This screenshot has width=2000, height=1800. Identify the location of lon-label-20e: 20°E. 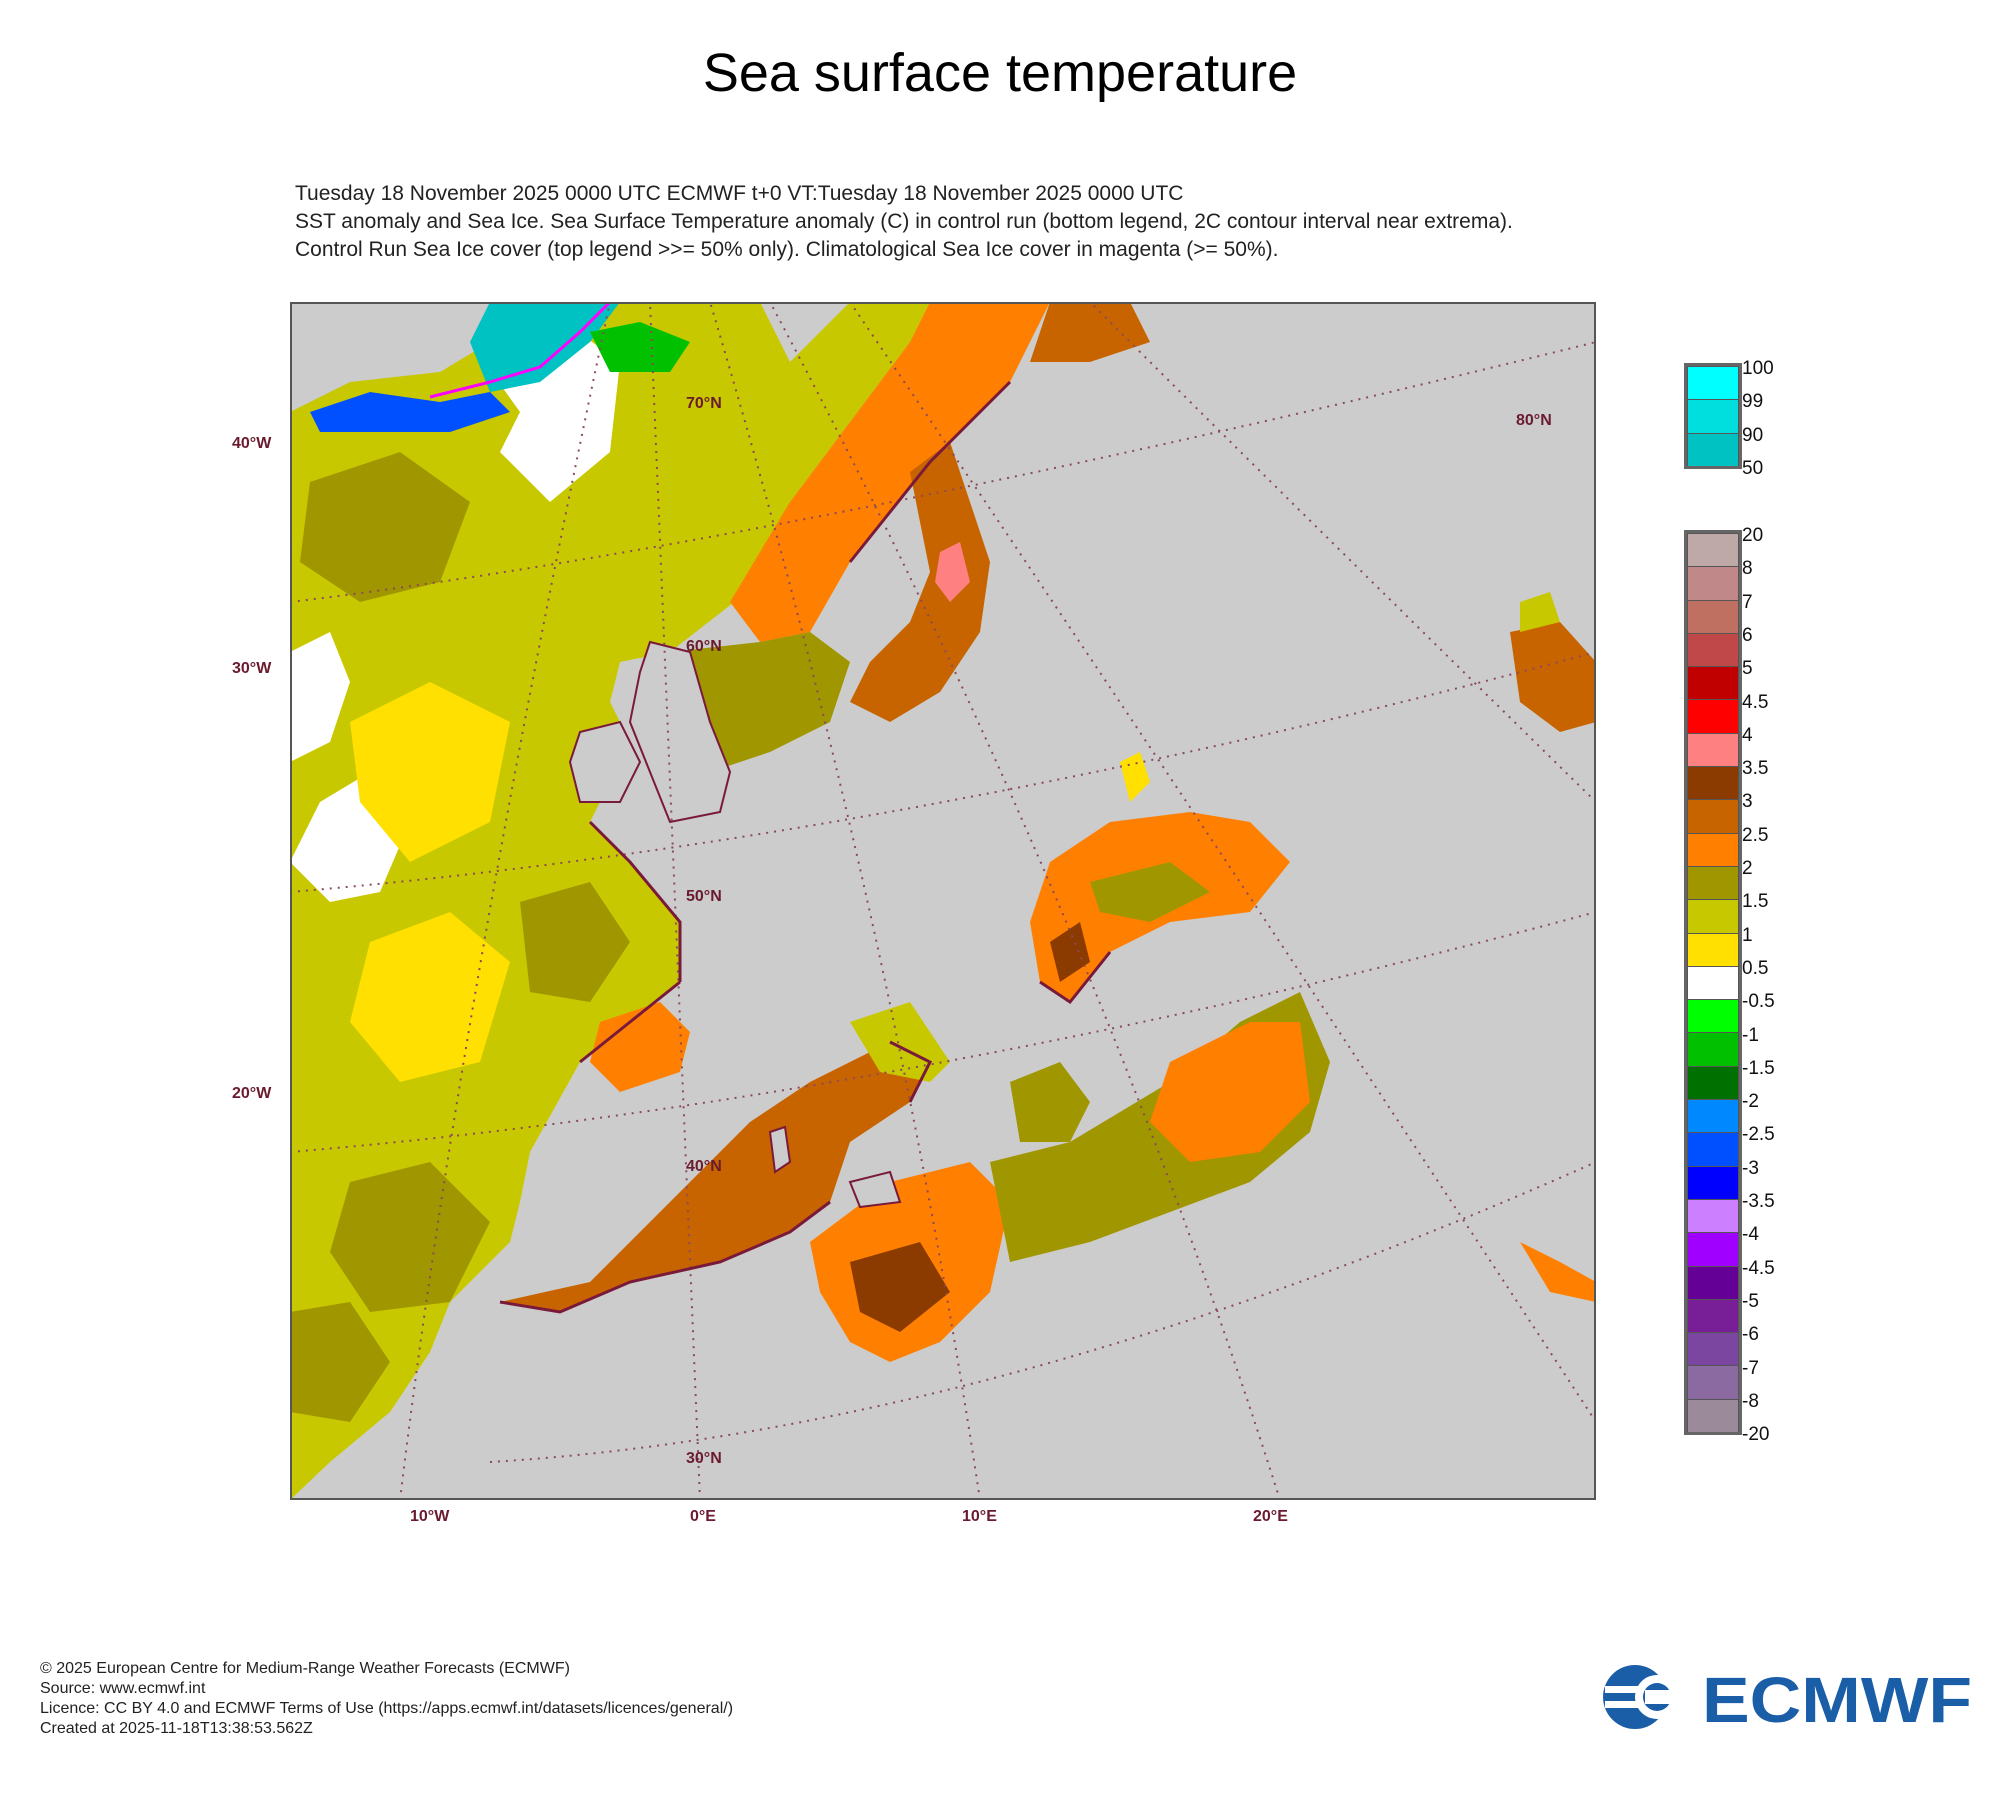
(1270, 1516).